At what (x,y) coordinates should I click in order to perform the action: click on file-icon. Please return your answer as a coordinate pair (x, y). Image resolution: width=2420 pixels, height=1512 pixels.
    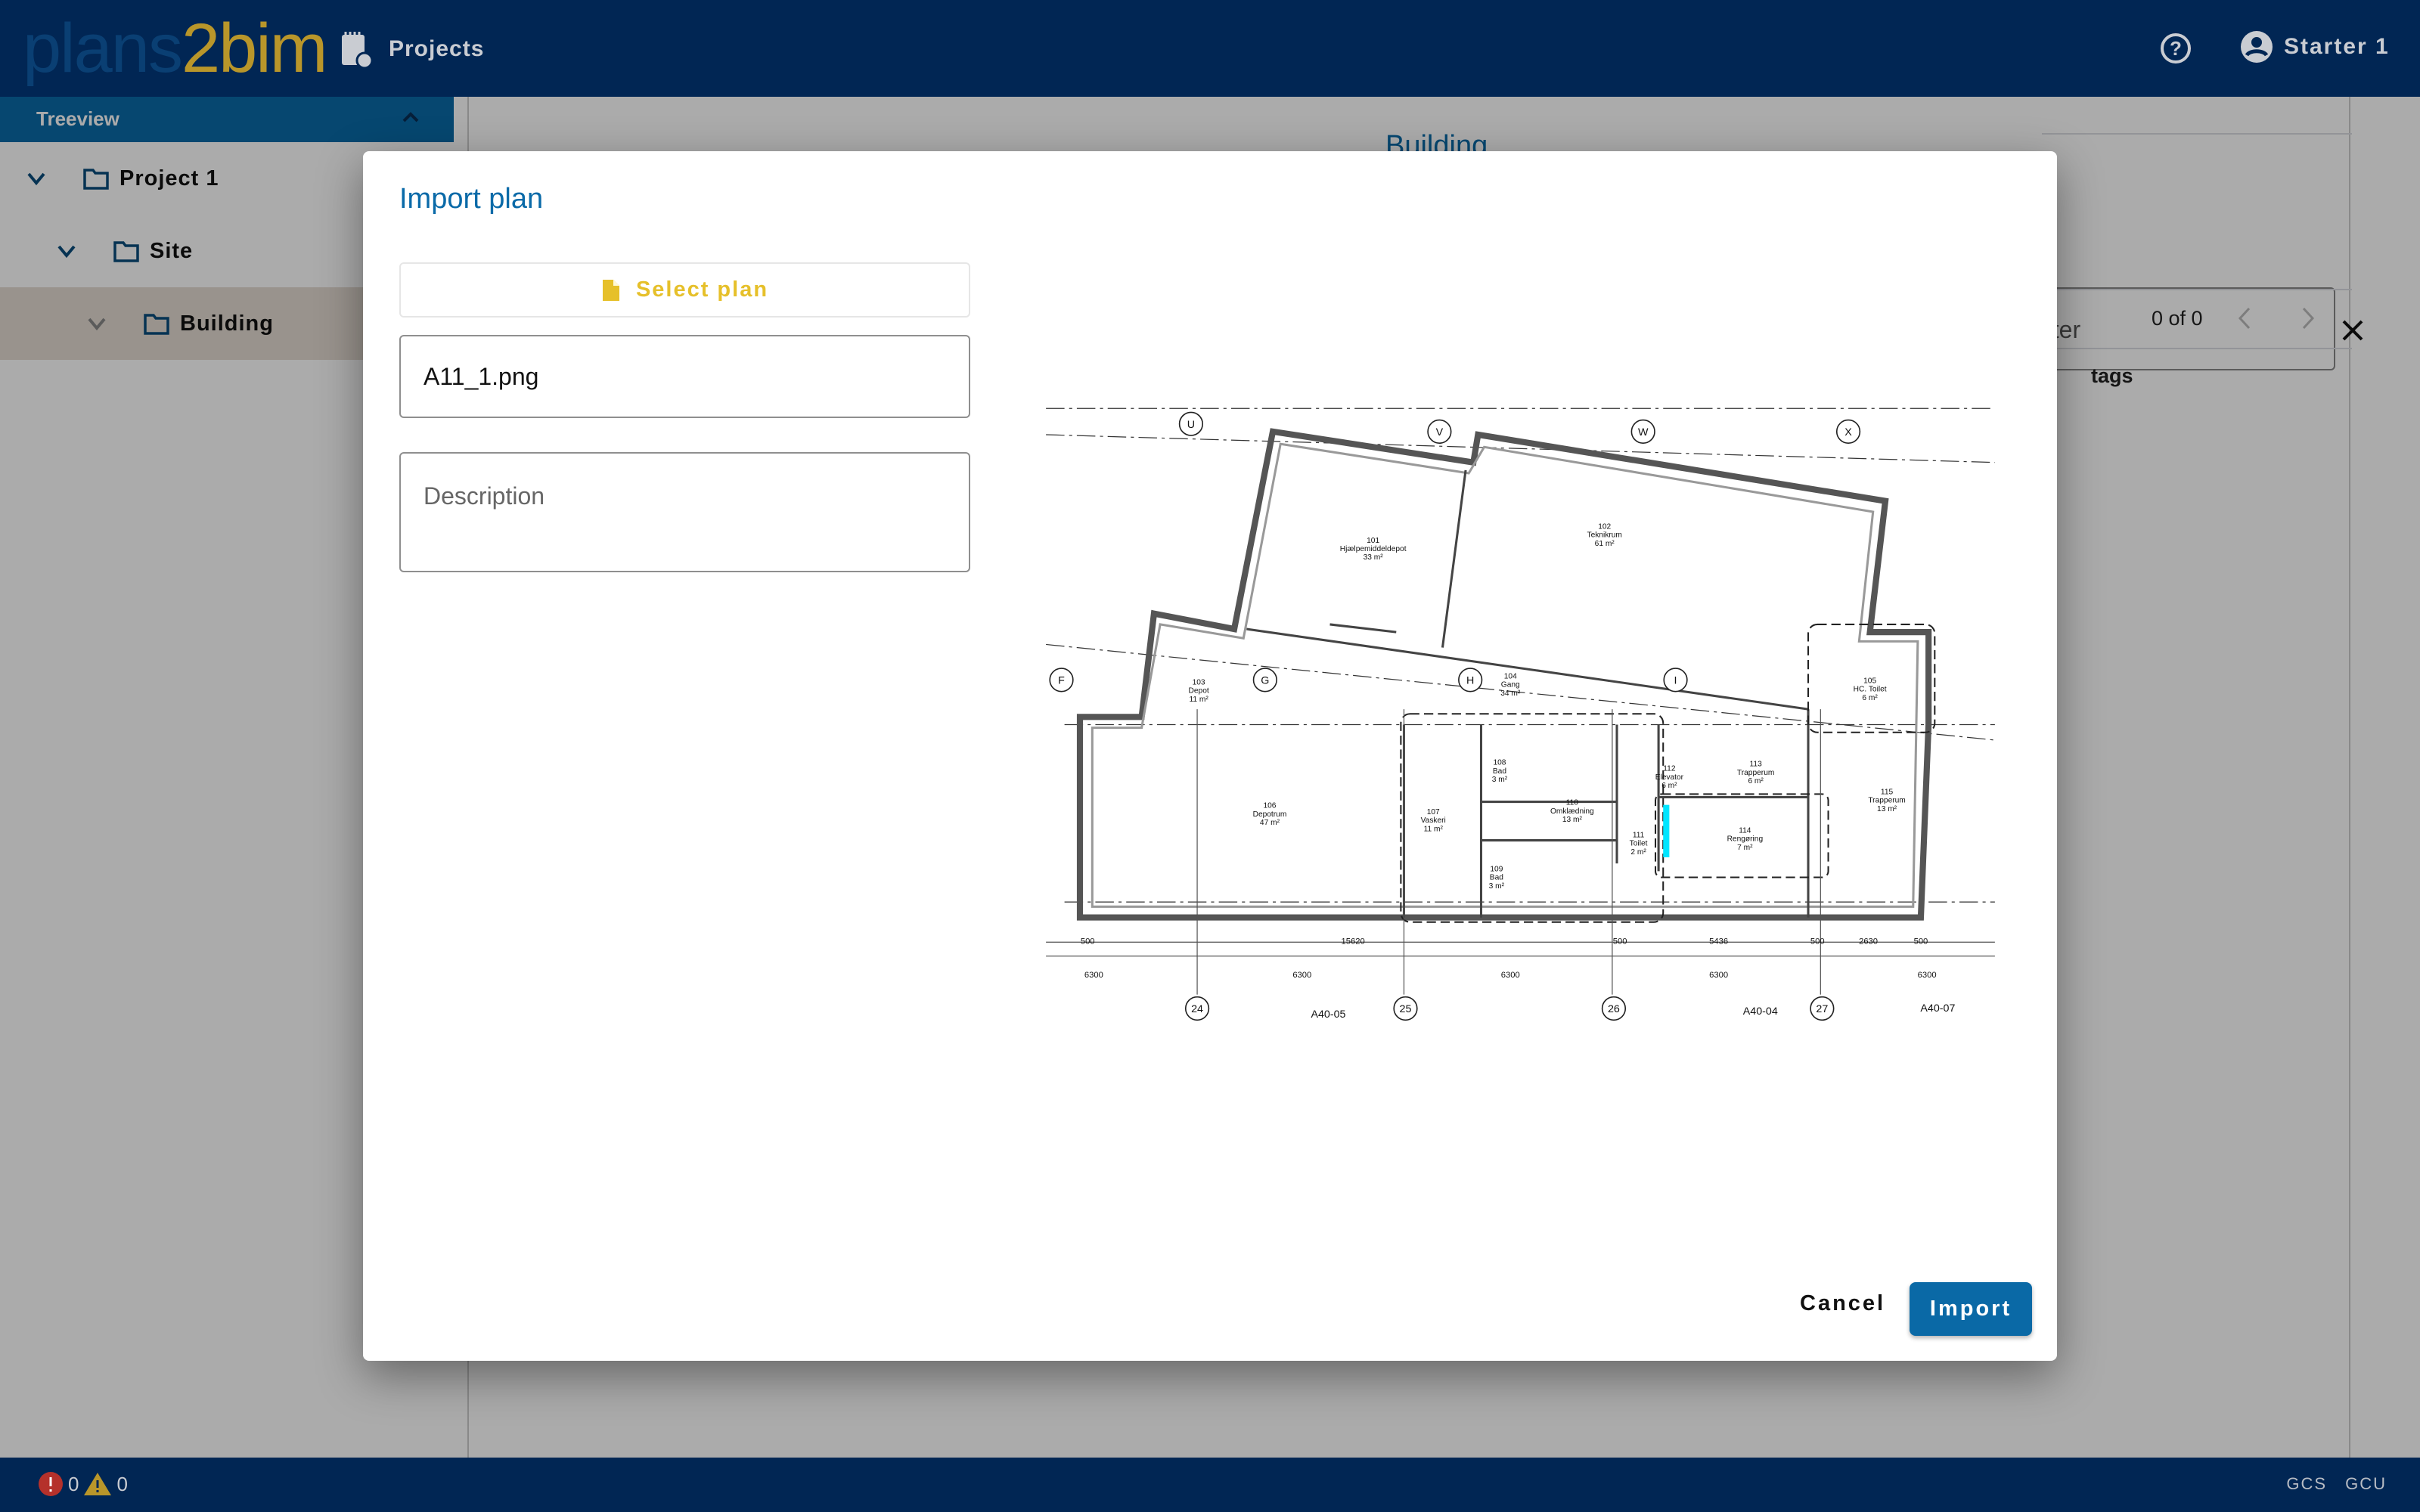
    Looking at the image, I should click on (610, 290).